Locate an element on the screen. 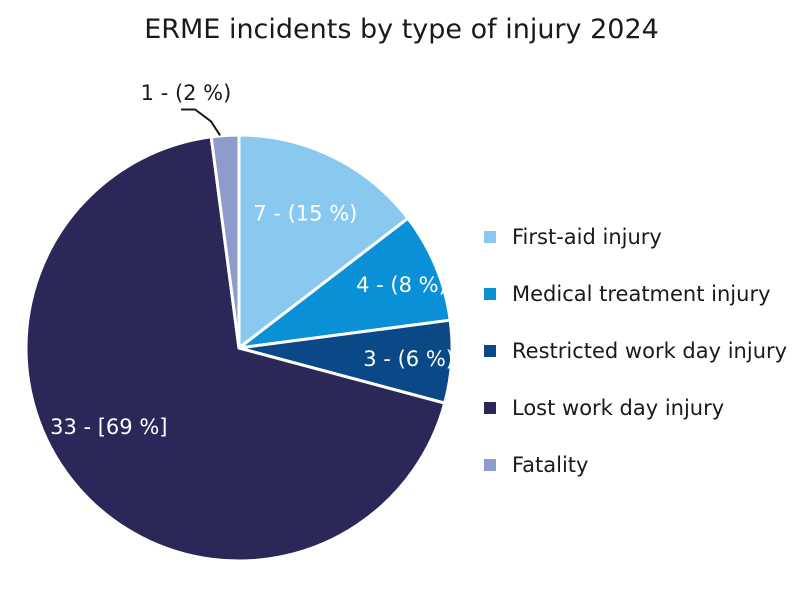  slice-label: 4 - (8 %) is located at coordinates (401, 285).